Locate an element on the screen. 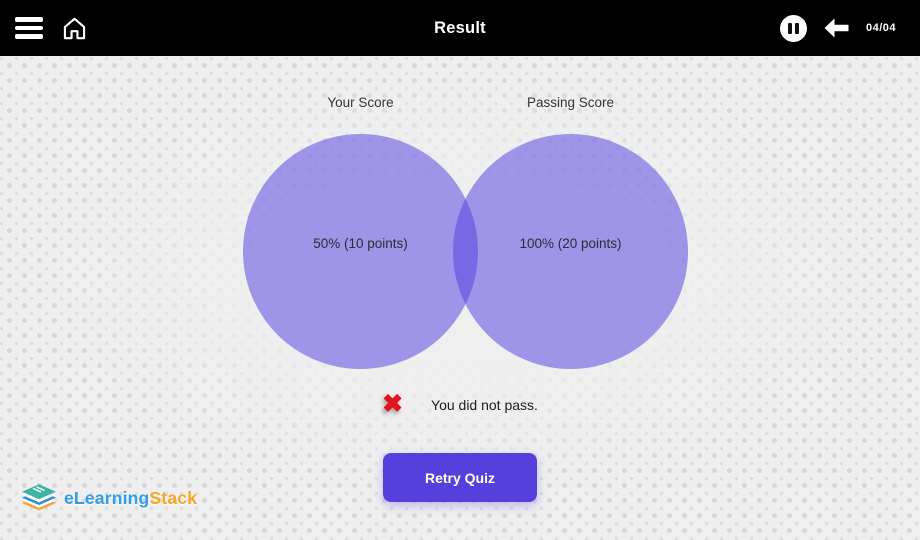 This screenshot has height=540, width=920. pause-icon is located at coordinates (793, 28).